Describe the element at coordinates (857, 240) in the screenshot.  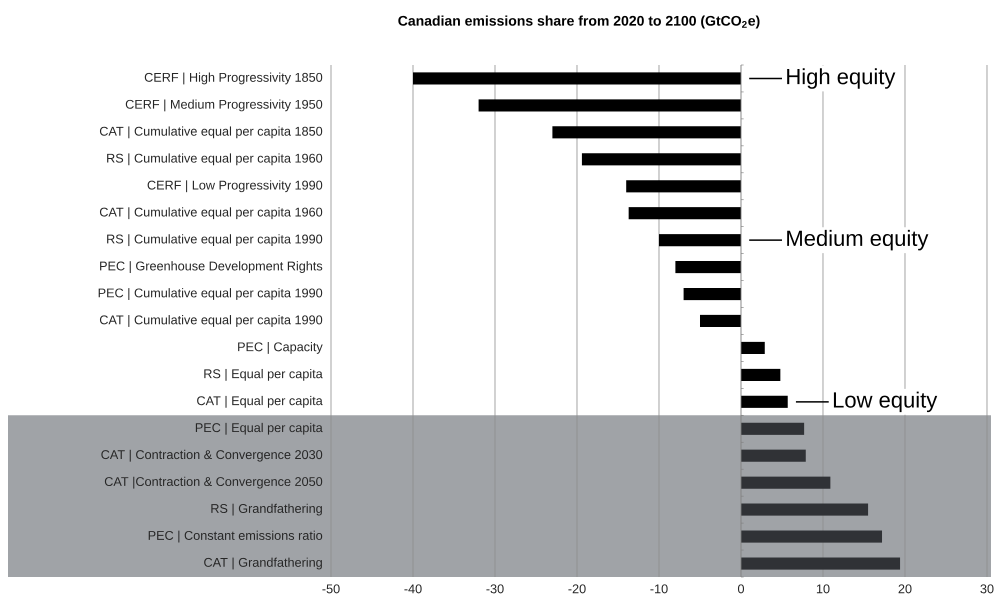
I see `annotation: Medium equity` at that location.